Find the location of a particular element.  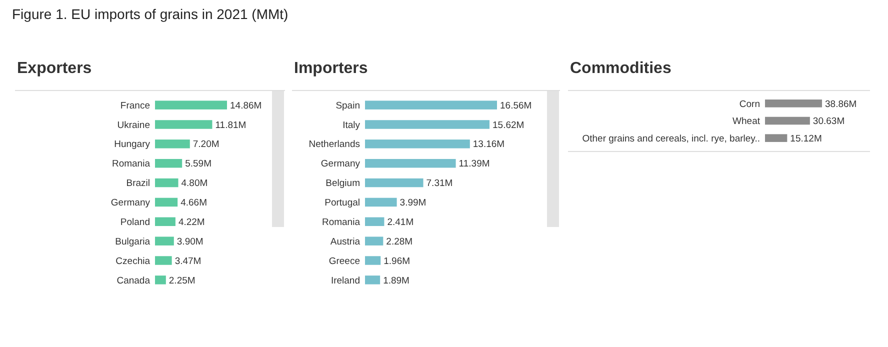

data-label: 38.86M is located at coordinates (841, 104).